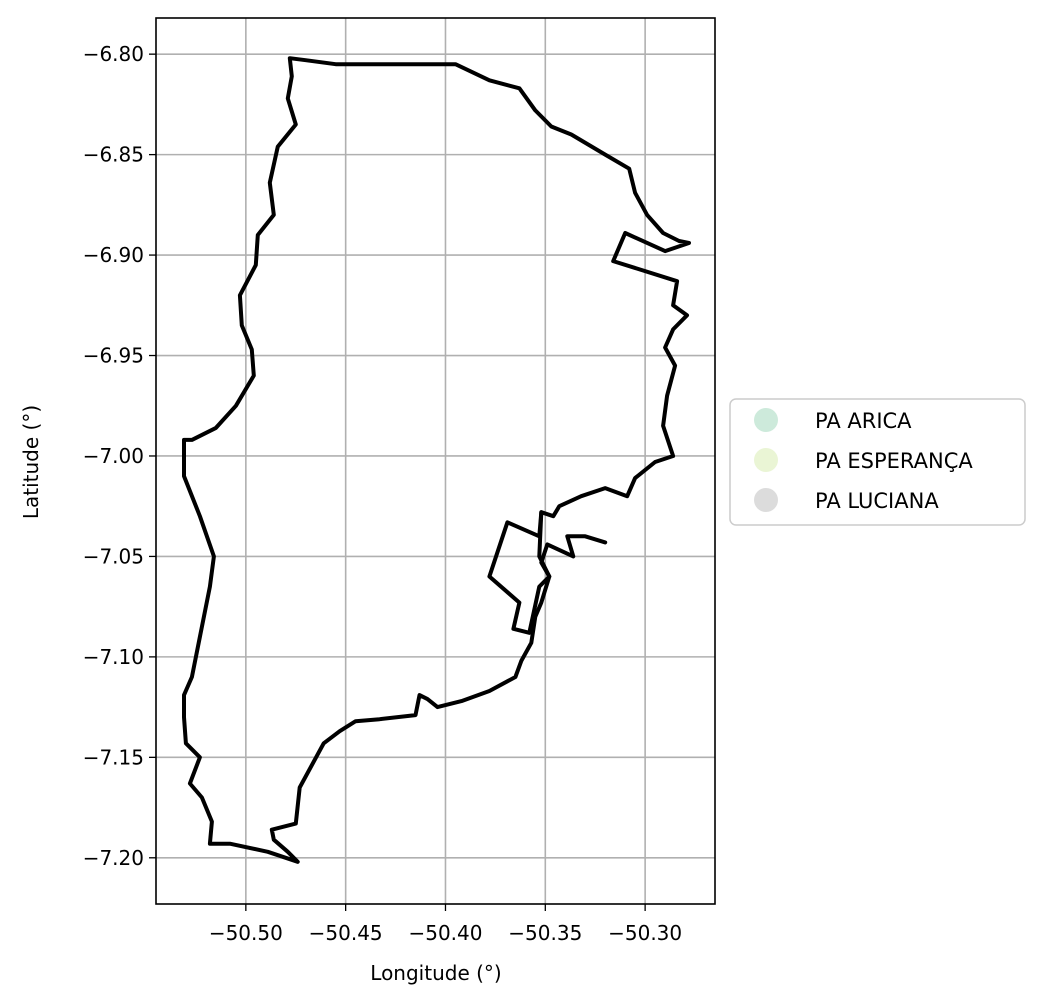  Describe the element at coordinates (113, 155) in the screenshot. I see `y-tick-label: −6.85` at that location.